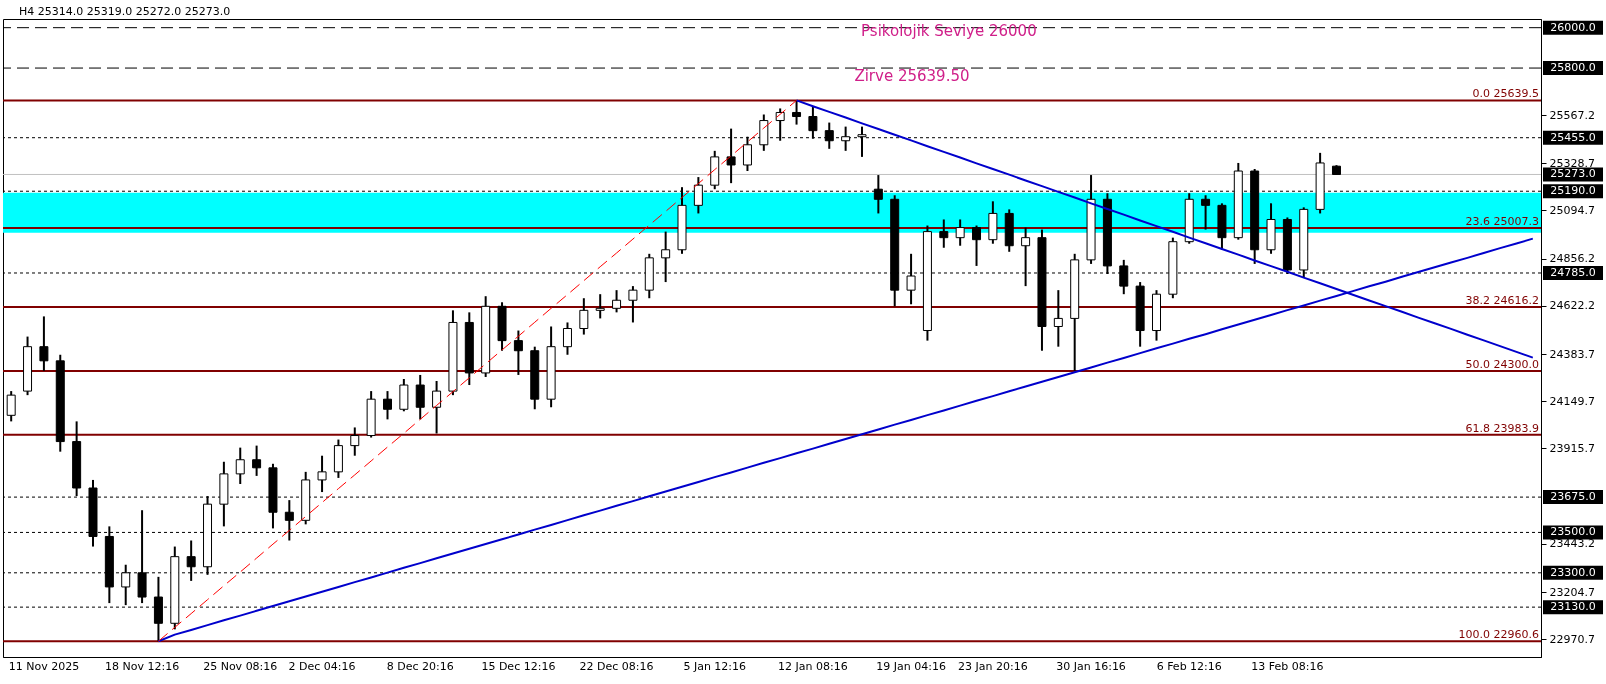  What do you see at coordinates (1505, 94) in the screenshot?
I see `ref-line-label: 0.0 25639.5` at bounding box center [1505, 94].